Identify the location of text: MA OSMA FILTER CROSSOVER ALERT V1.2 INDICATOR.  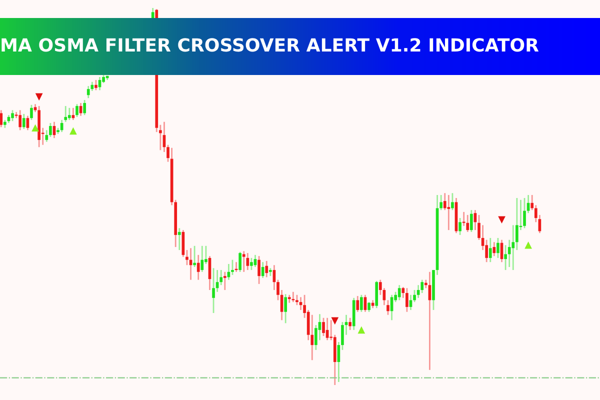
(270, 45).